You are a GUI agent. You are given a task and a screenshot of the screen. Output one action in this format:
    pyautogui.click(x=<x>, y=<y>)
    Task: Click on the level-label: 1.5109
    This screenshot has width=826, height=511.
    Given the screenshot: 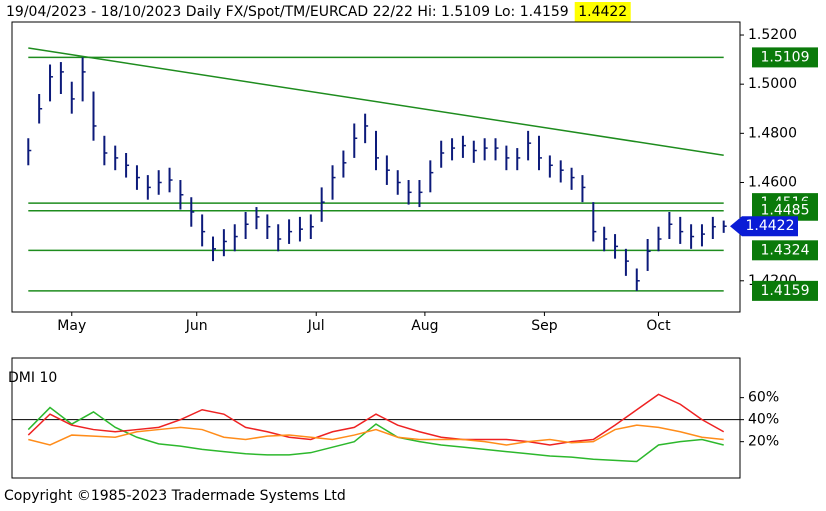 What is the action you would take?
    pyautogui.click(x=785, y=57)
    